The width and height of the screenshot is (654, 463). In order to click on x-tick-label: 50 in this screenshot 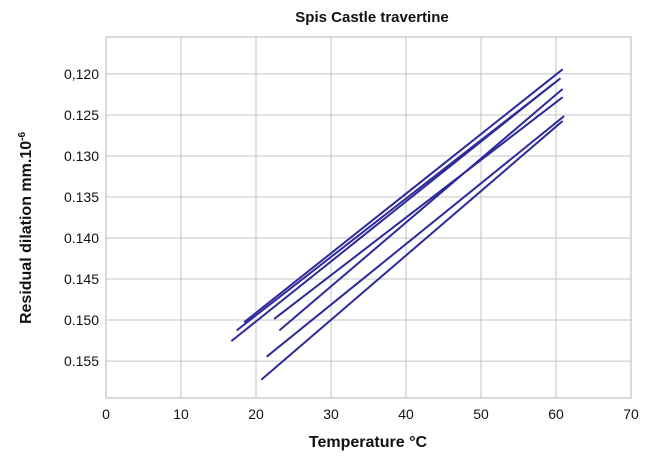, I will do `click(481, 414)`.